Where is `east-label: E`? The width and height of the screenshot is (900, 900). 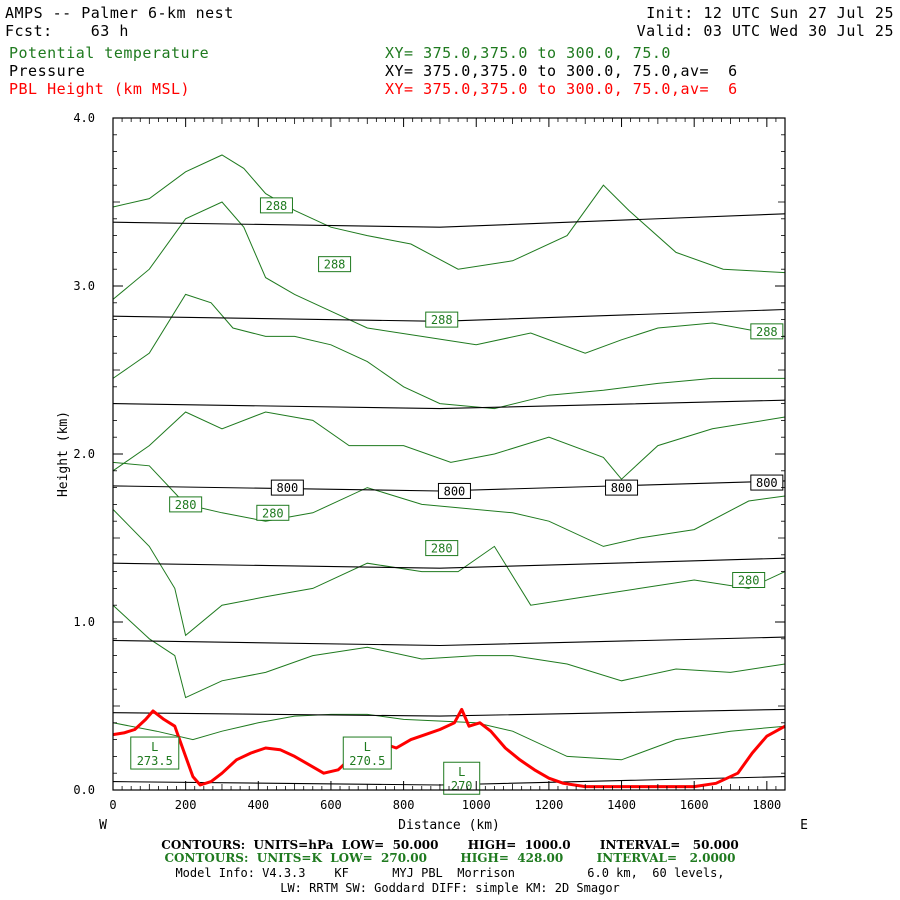 east-label: E is located at coordinates (804, 825).